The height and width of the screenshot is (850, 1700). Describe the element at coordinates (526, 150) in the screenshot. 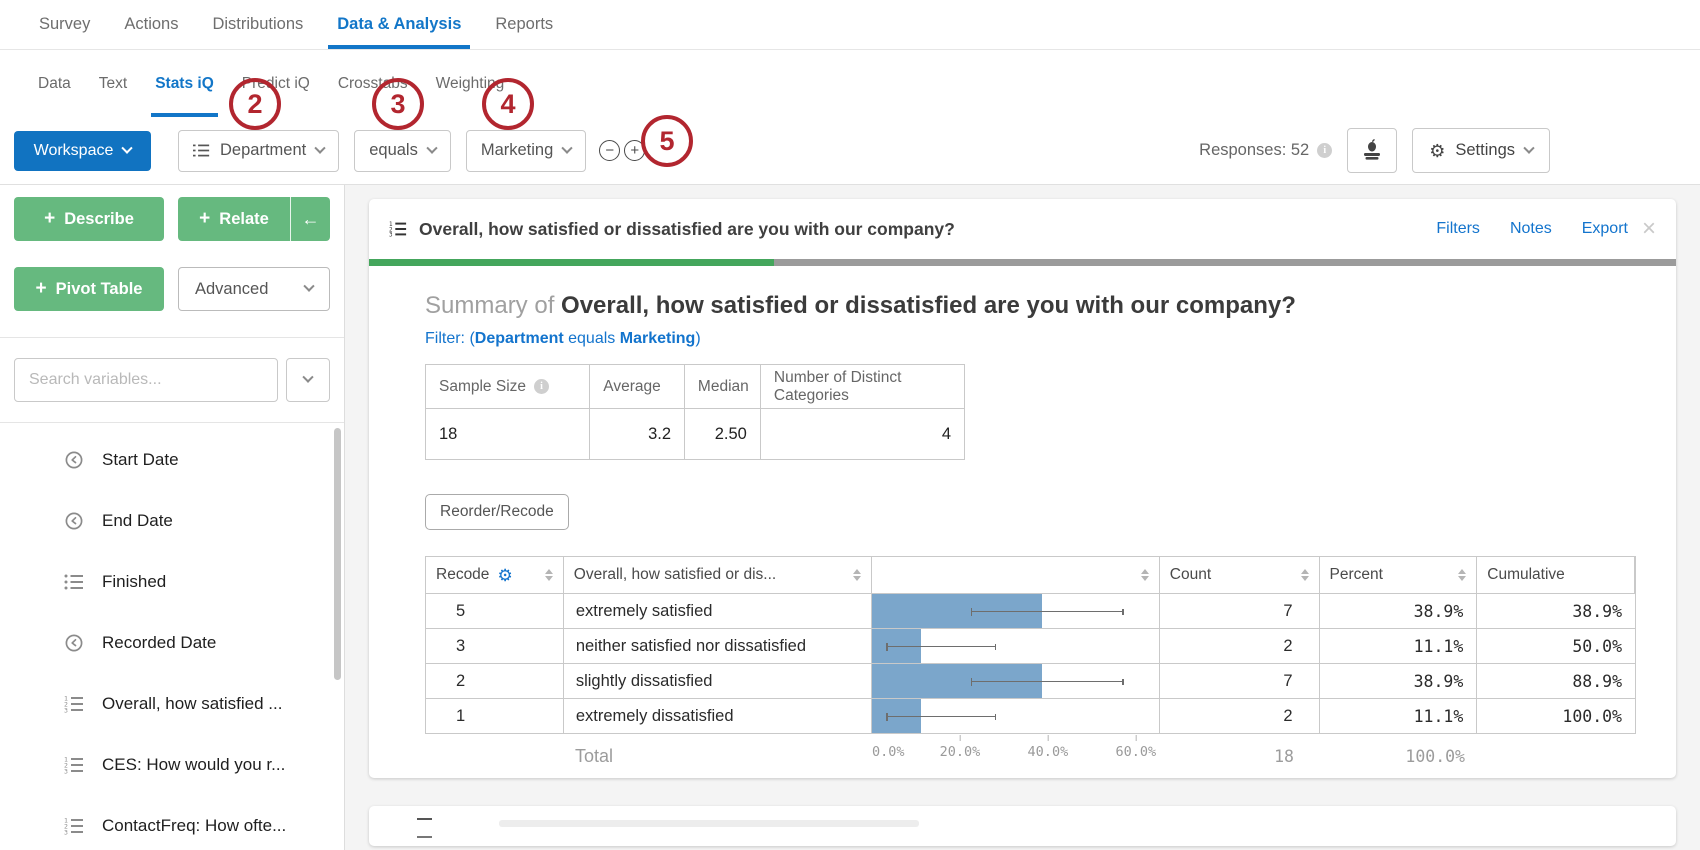

I see `filter-value-dropdown: Marketing` at that location.